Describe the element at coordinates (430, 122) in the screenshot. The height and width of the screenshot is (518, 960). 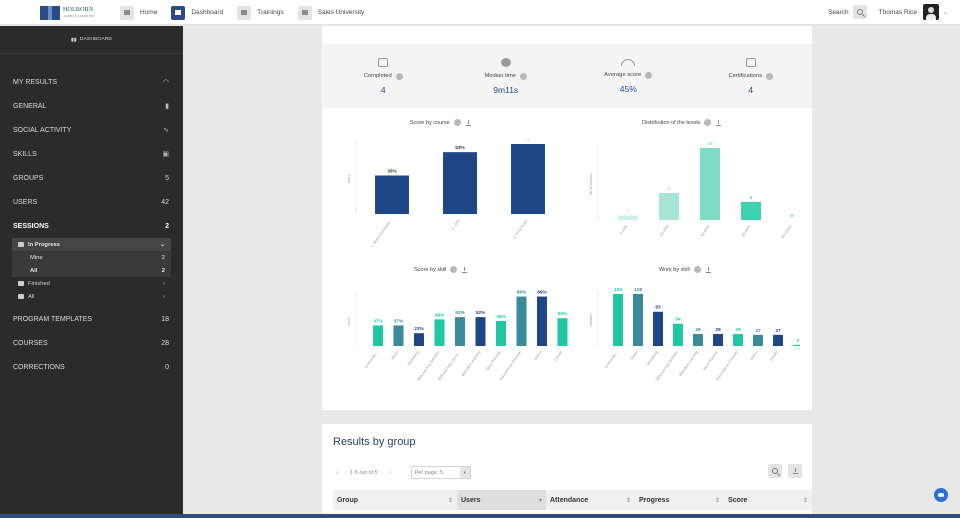
I see `chart-title-text: Score by course` at that location.